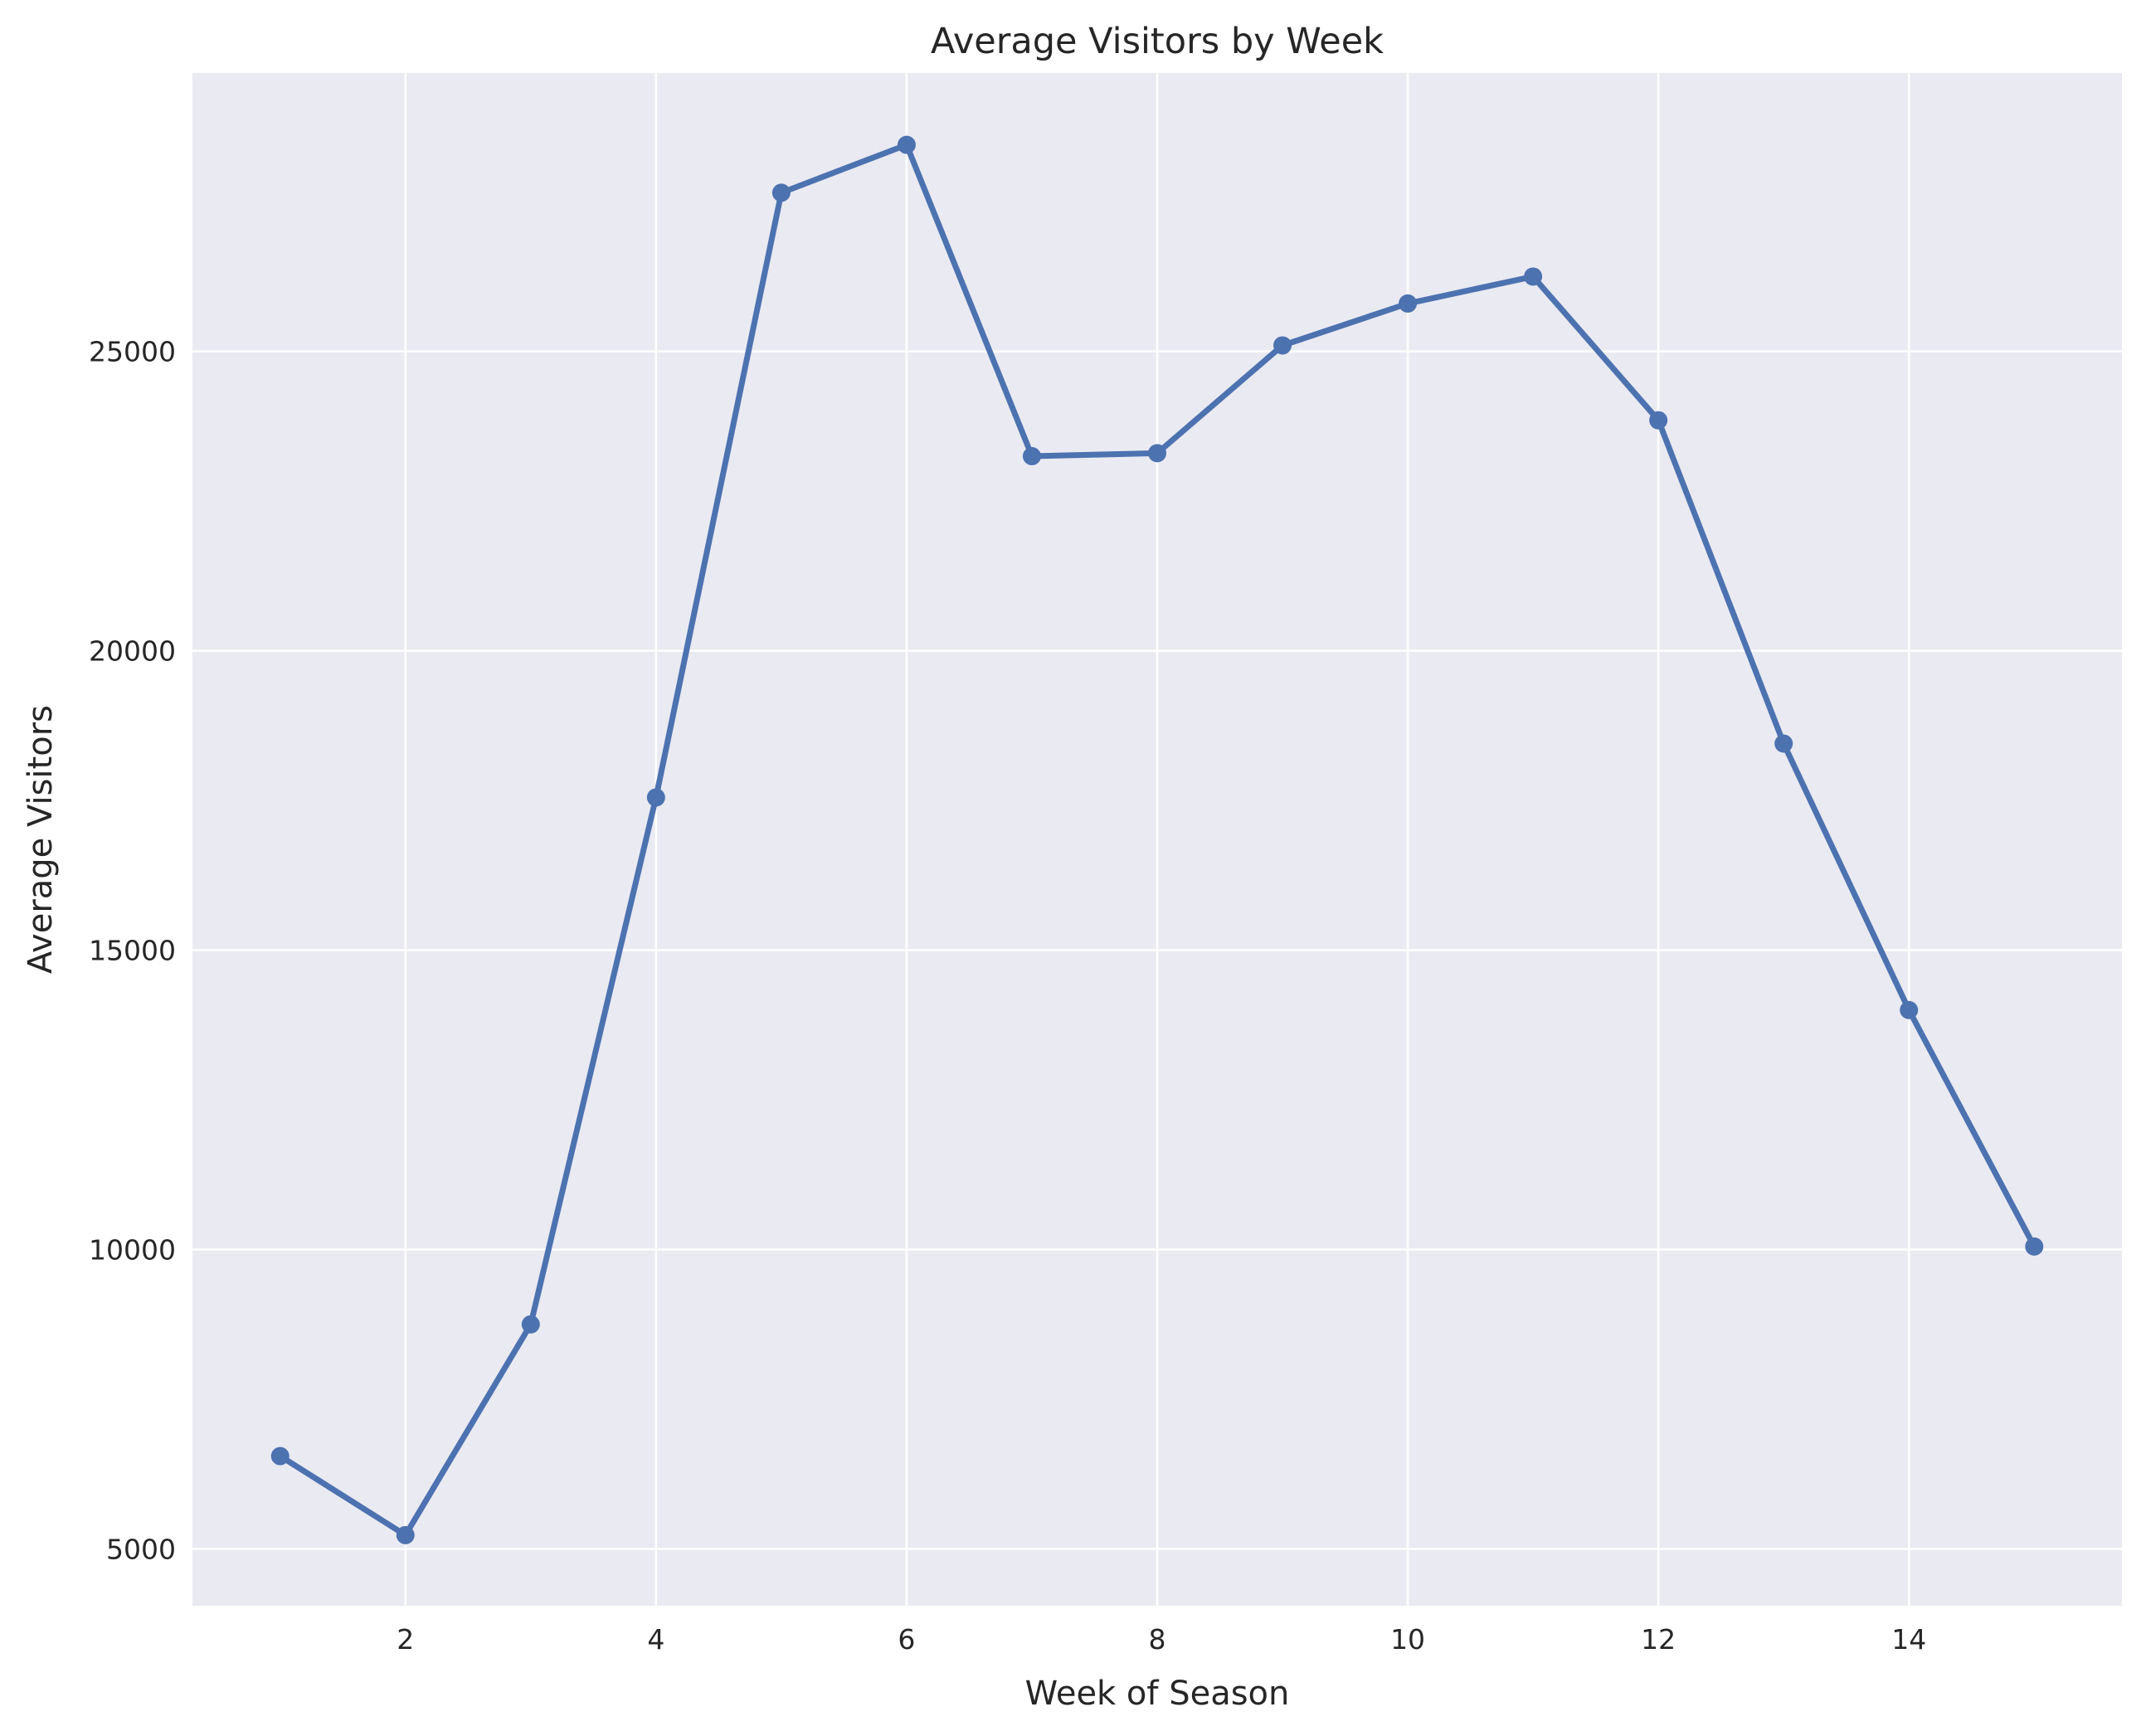  I want to click on x-tick-label: 2, so click(405, 1639).